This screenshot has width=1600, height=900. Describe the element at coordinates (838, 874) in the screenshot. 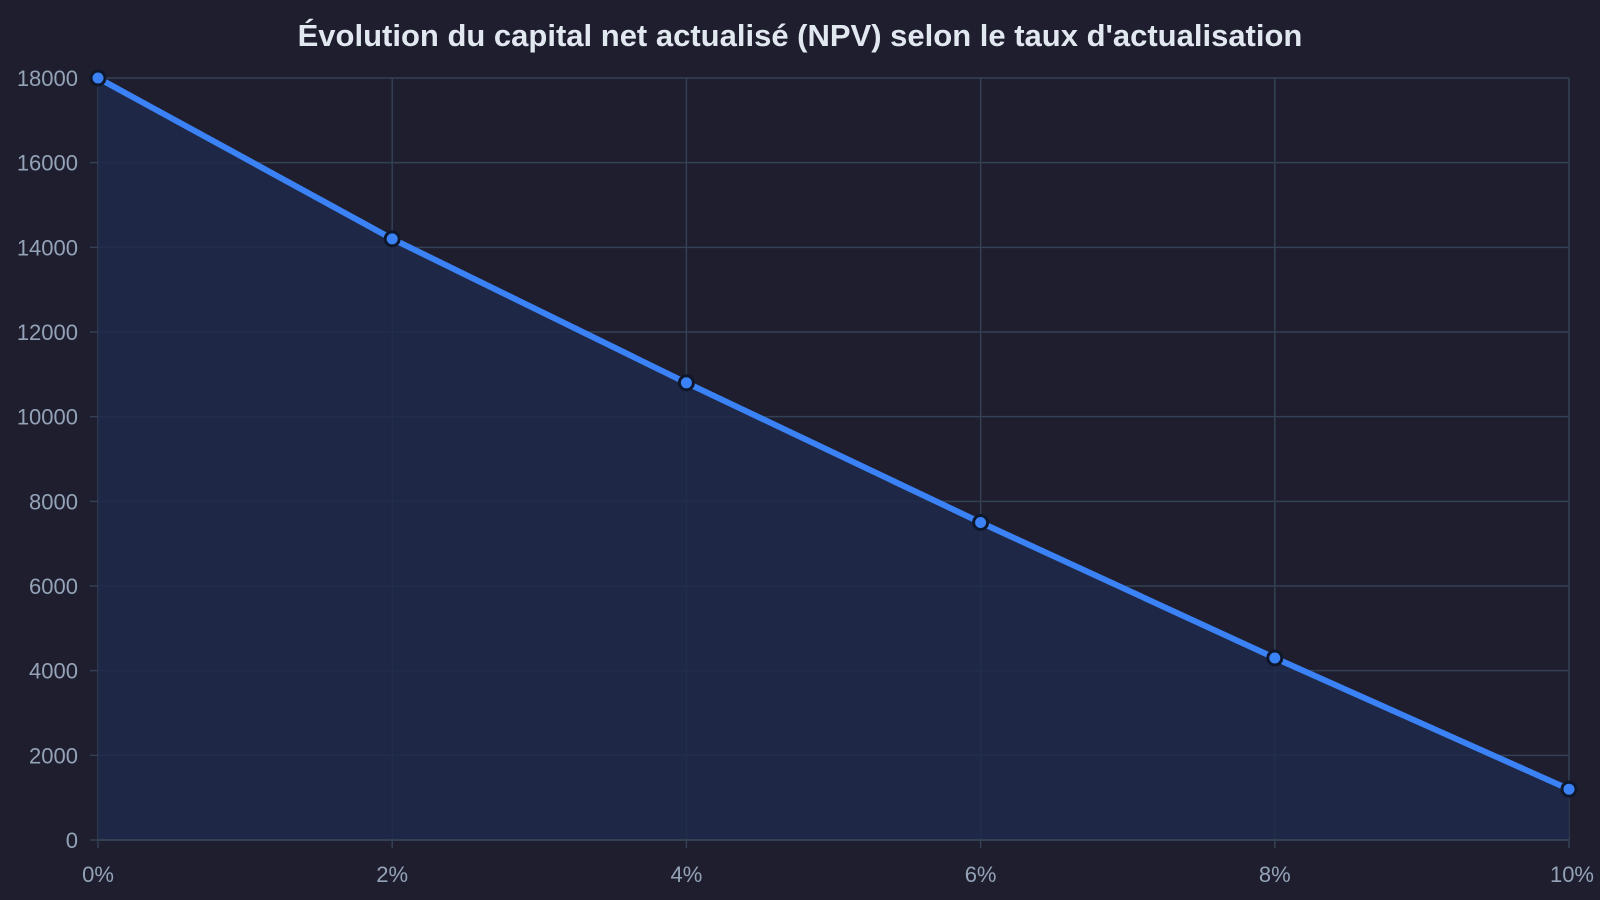

I see `x-tick-labels: 0% 2% 4% 6% 8% 10%` at that location.